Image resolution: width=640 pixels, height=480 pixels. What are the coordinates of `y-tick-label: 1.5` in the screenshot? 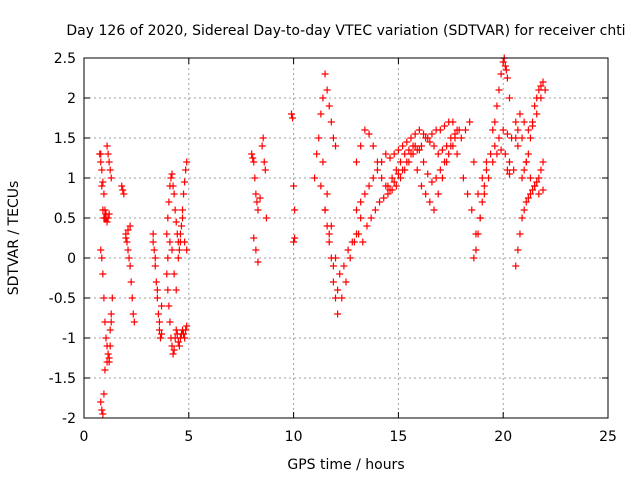 It's located at (65, 139).